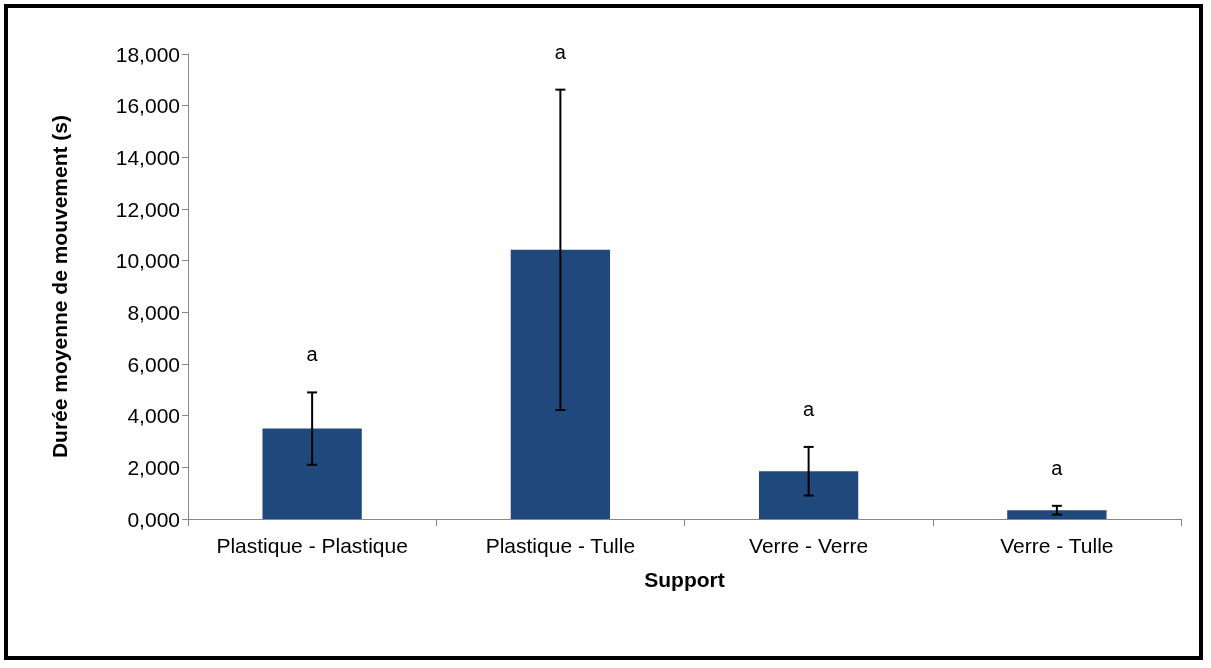 The width and height of the screenshot is (1211, 668). What do you see at coordinates (809, 545) in the screenshot?
I see `x-tick-label: Verre - Verre` at bounding box center [809, 545].